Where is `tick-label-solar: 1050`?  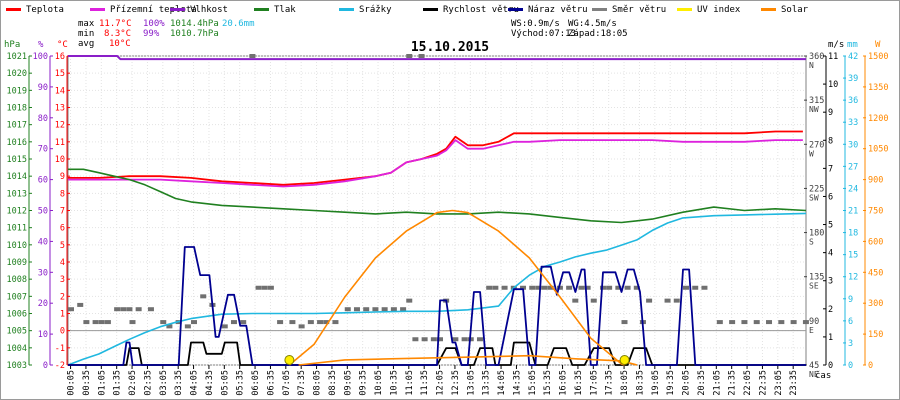
tick-label-solar: 1050 is located at coordinates (878, 150).